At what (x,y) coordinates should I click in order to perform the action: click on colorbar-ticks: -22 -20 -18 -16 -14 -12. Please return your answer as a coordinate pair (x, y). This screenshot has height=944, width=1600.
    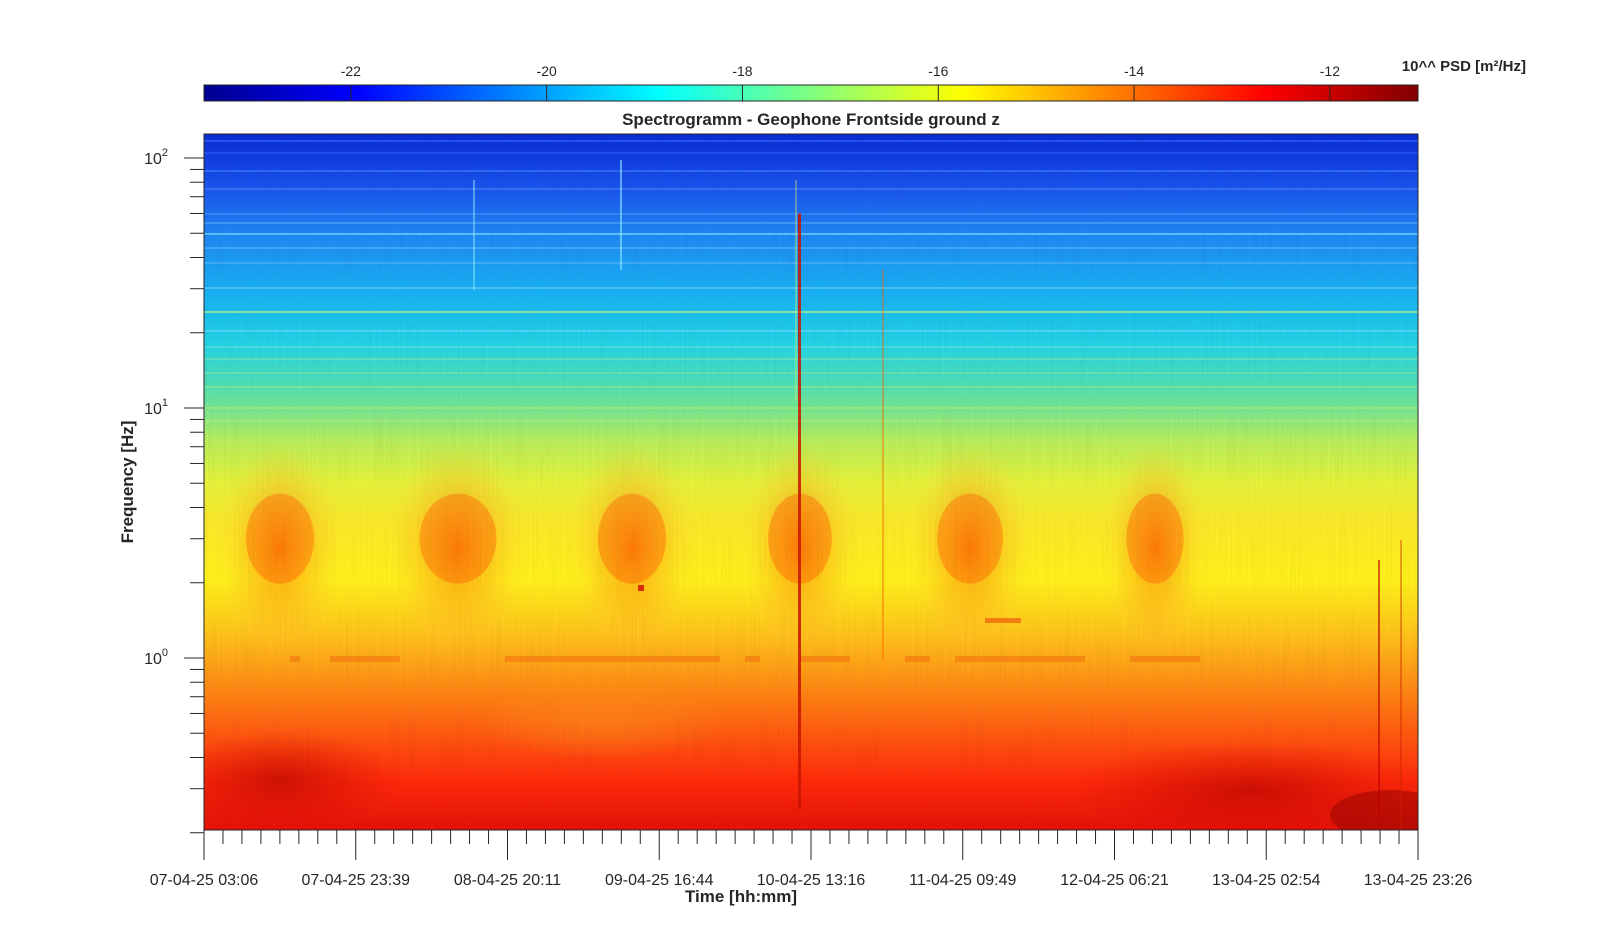
    Looking at the image, I should click on (840, 82).